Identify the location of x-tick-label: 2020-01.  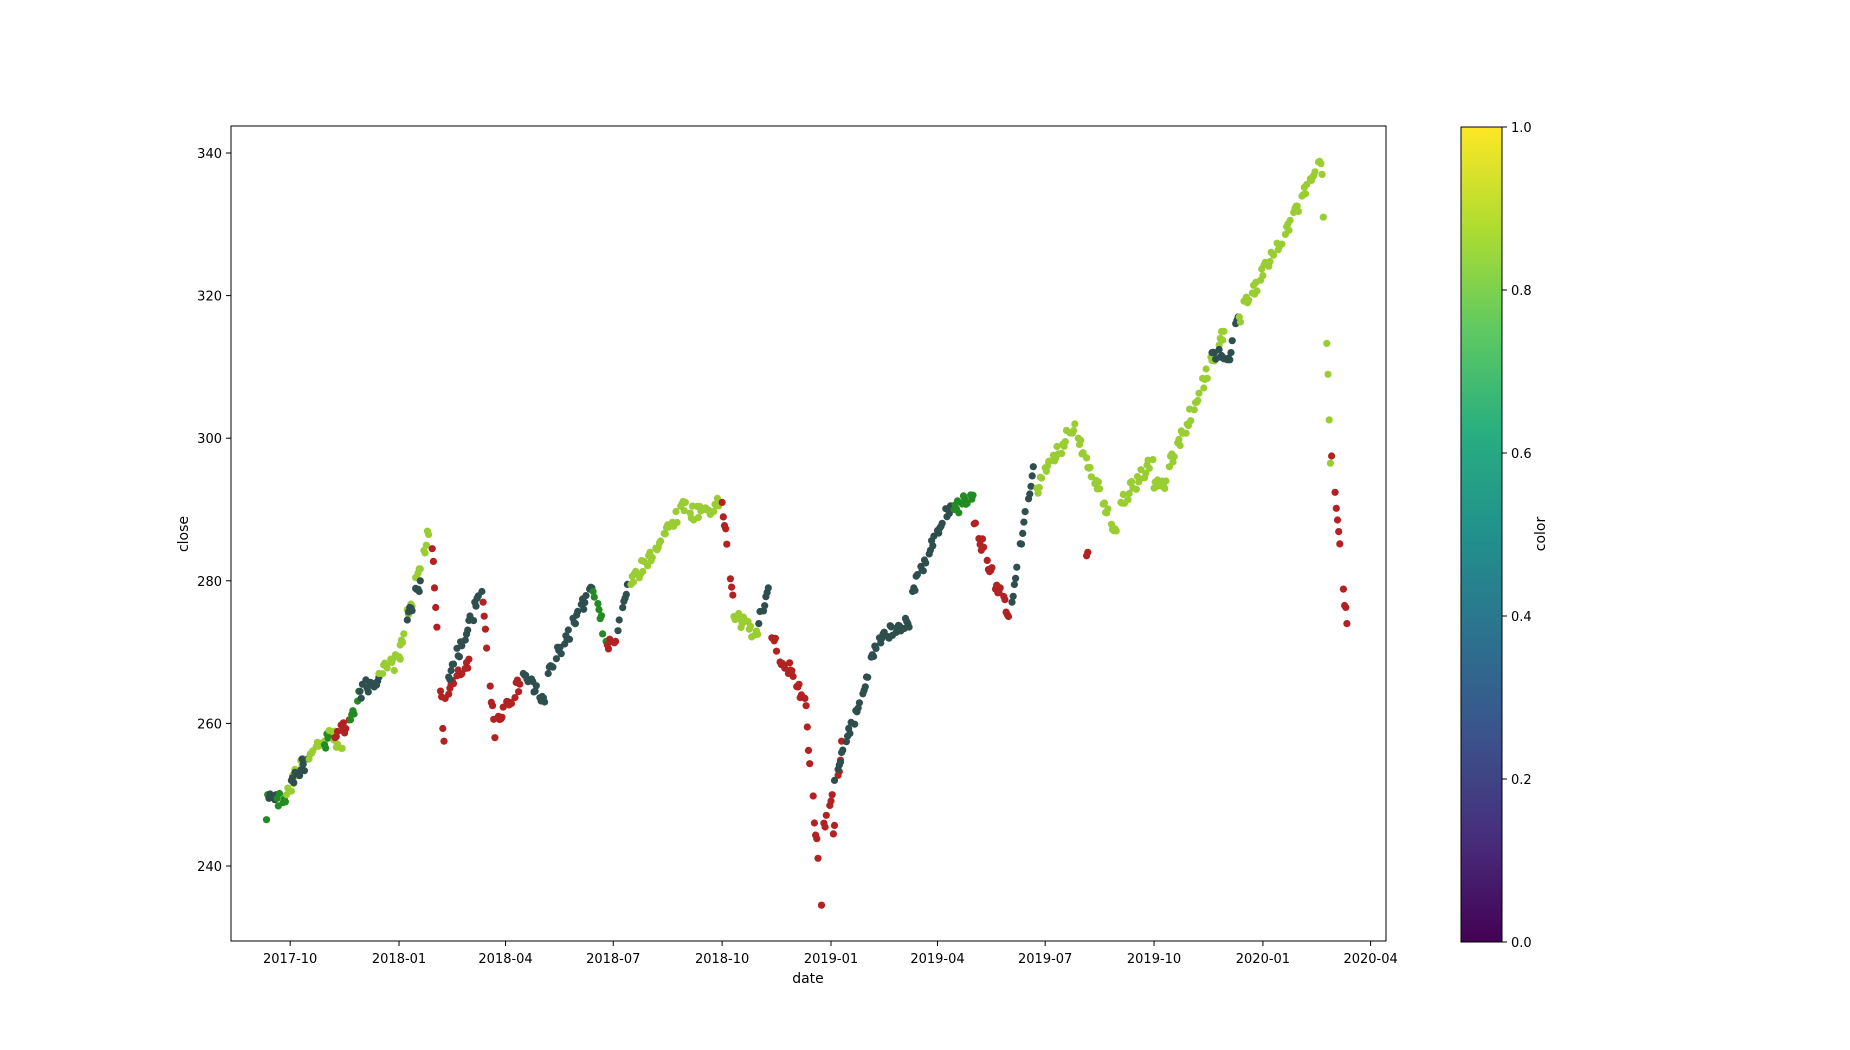
(1263, 959).